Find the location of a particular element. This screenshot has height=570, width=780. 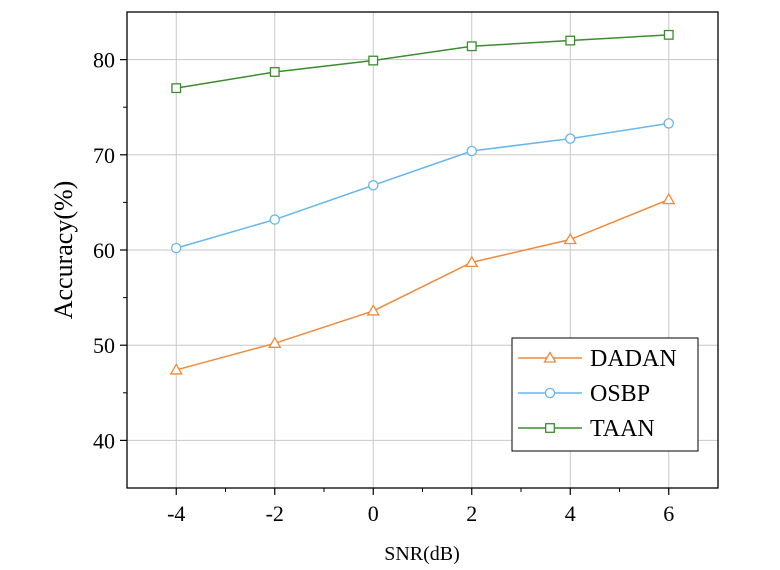

legend-label-osbp: OSBP is located at coordinates (620, 394).